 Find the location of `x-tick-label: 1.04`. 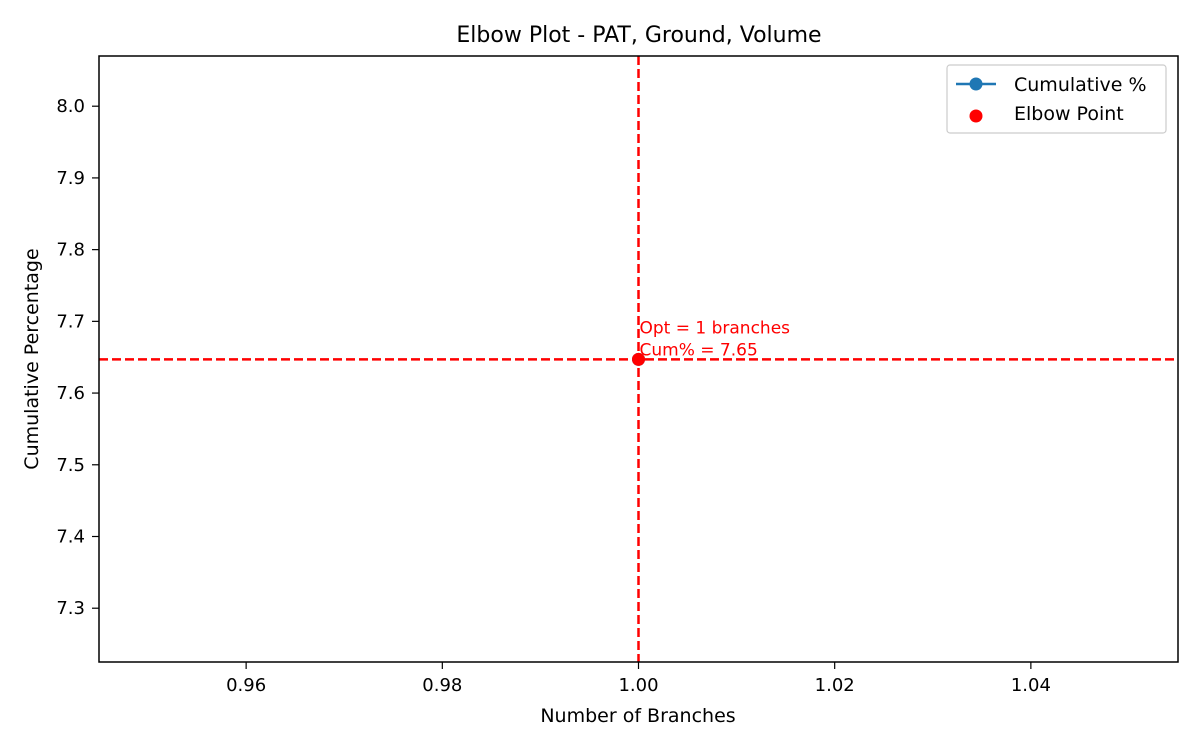

x-tick-label: 1.04 is located at coordinates (1031, 685).